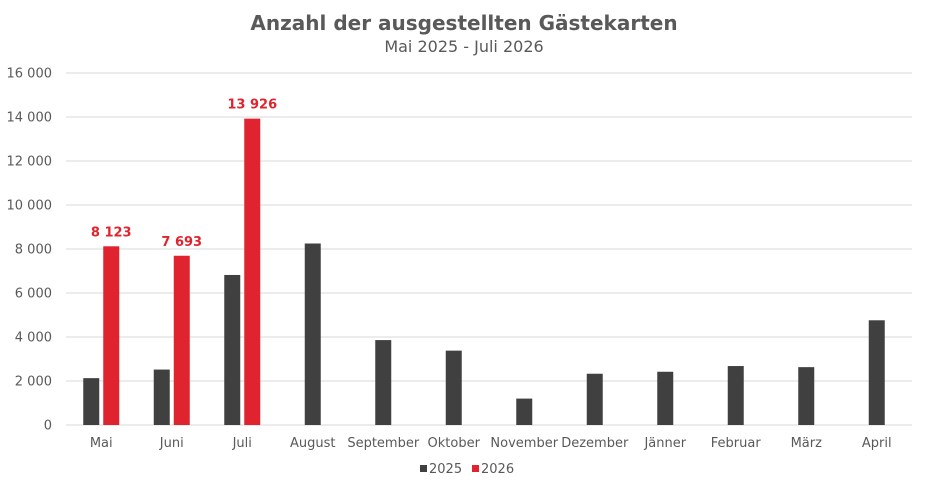 The image size is (928, 491). Describe the element at coordinates (475, 468) in the screenshot. I see `legend-swatch-2026` at that location.